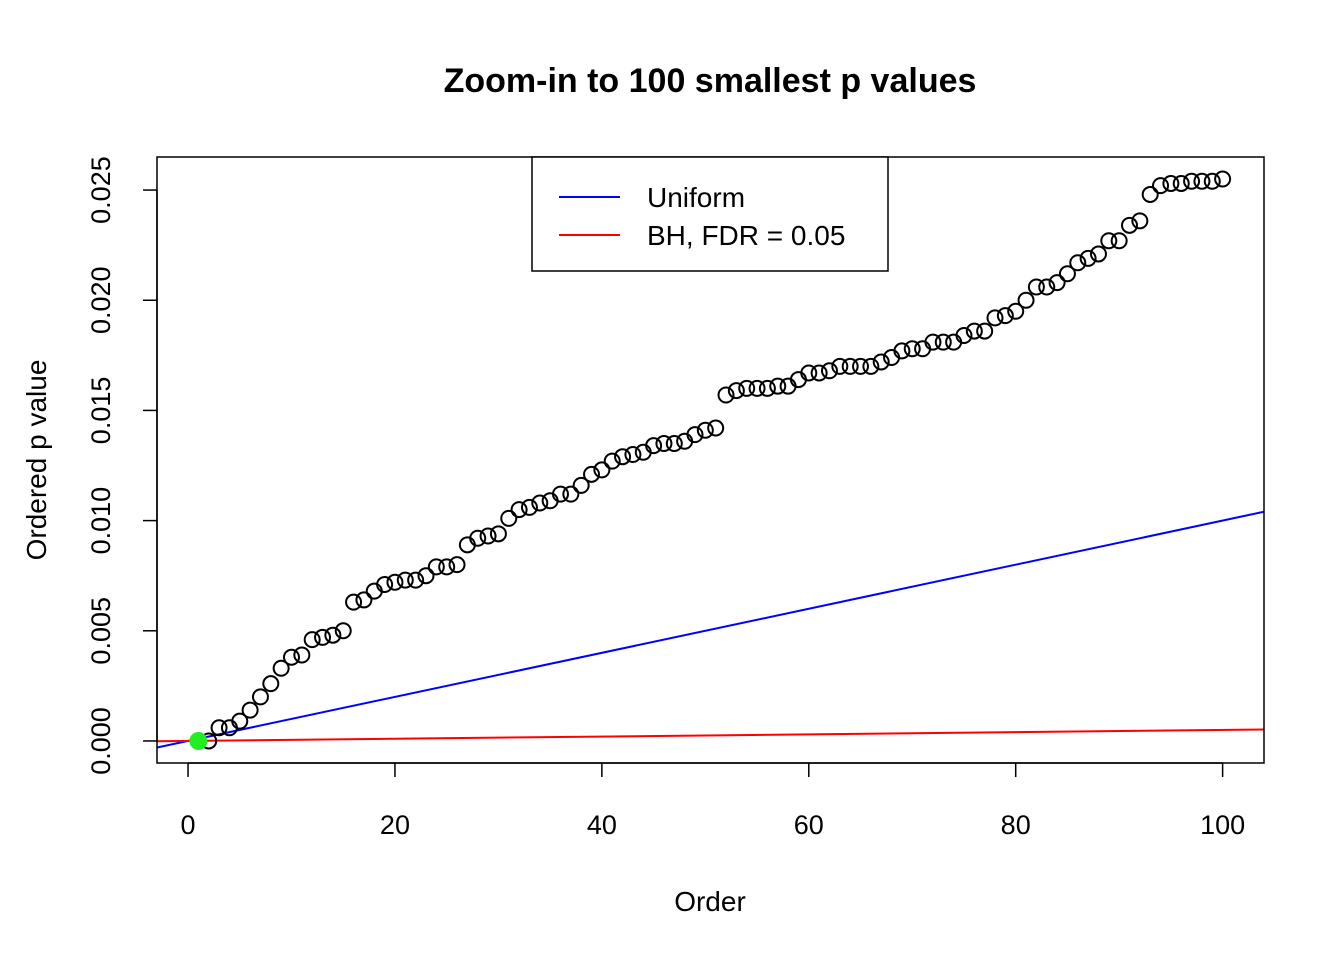 Image resolution: width=1344 pixels, height=960 pixels. What do you see at coordinates (188, 825) in the screenshot?
I see `x-tick-label: 0` at bounding box center [188, 825].